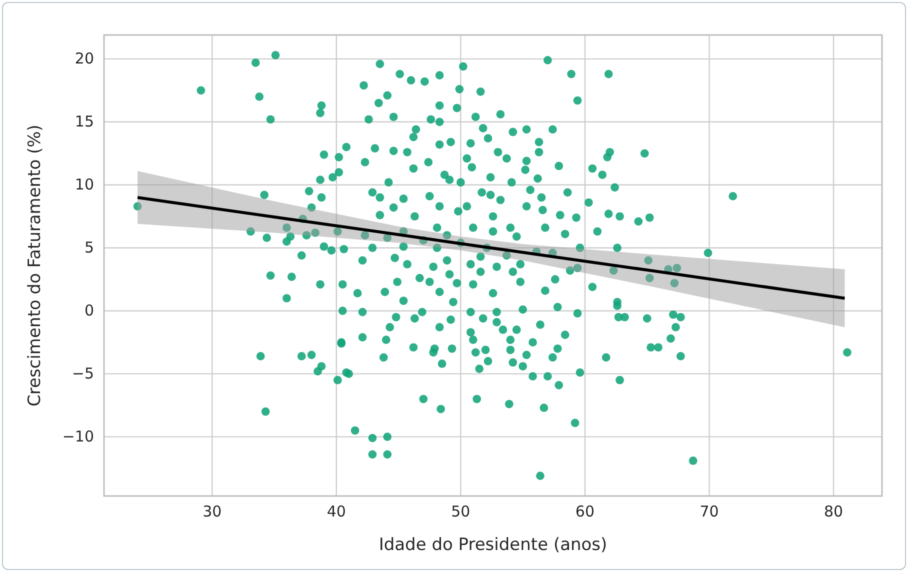 The image size is (908, 572). I want to click on x-tick-label: 30, so click(212, 511).